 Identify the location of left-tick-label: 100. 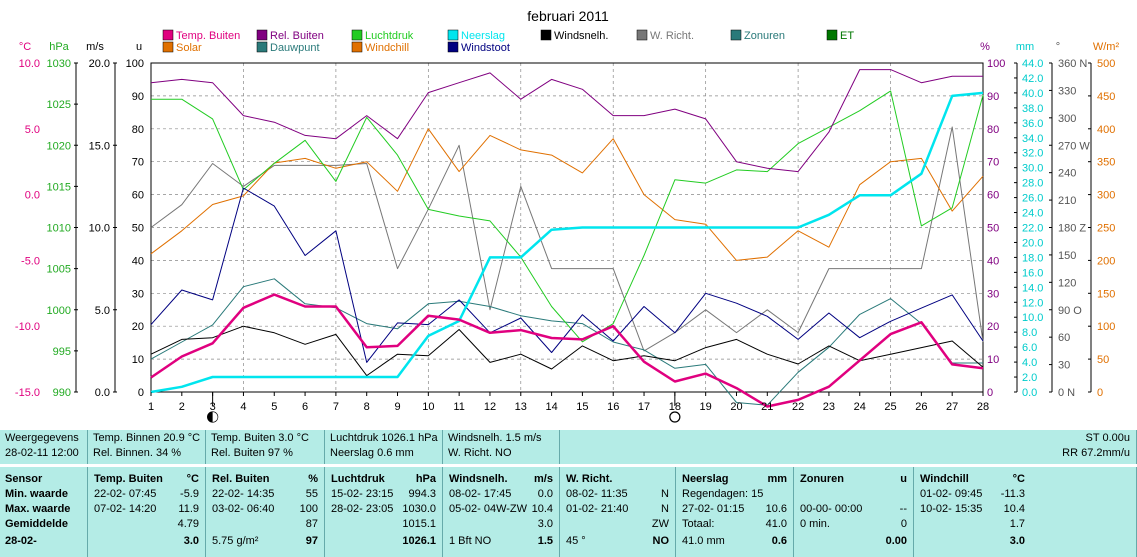
(135, 64).